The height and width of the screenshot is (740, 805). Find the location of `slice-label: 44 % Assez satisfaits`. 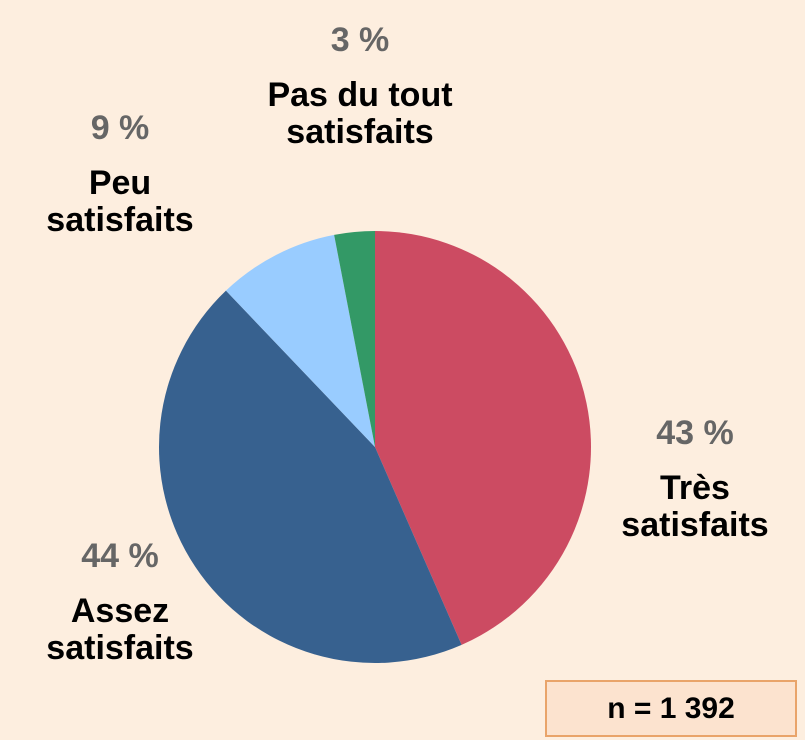

slice-label: 44 % Assez satisfaits is located at coordinates (120, 602).